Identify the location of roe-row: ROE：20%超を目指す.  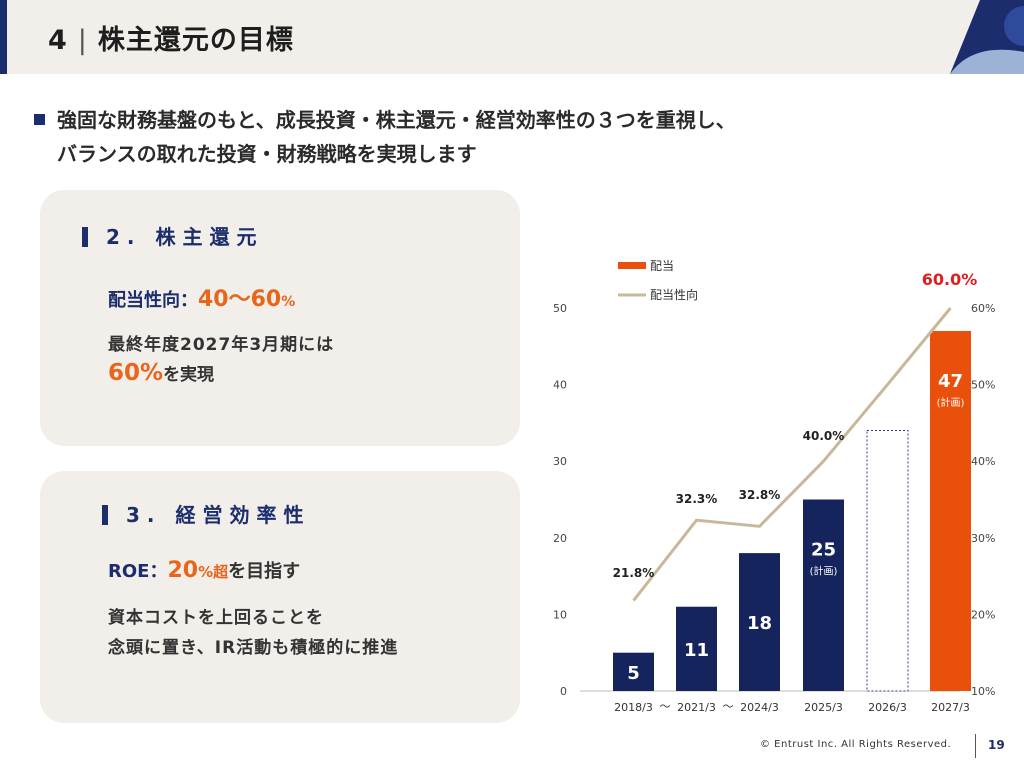
(204, 570).